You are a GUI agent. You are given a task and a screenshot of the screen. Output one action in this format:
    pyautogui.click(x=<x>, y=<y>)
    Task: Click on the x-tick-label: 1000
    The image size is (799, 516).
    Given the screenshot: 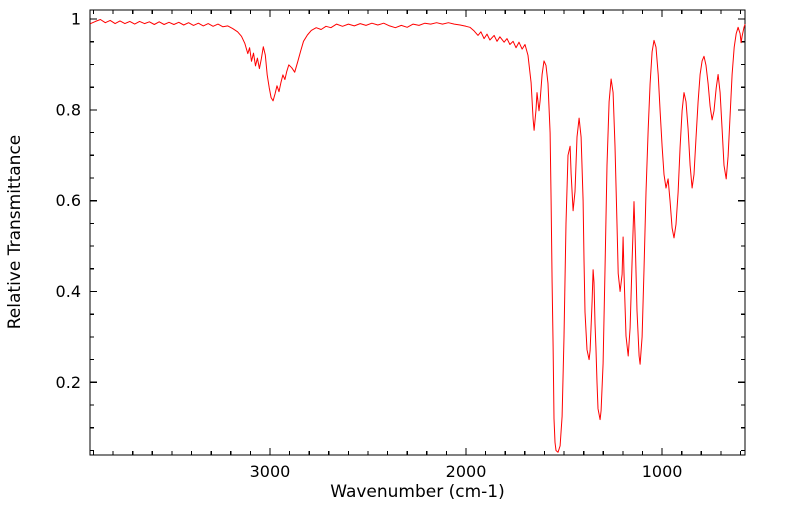 What is the action you would take?
    pyautogui.click(x=662, y=471)
    